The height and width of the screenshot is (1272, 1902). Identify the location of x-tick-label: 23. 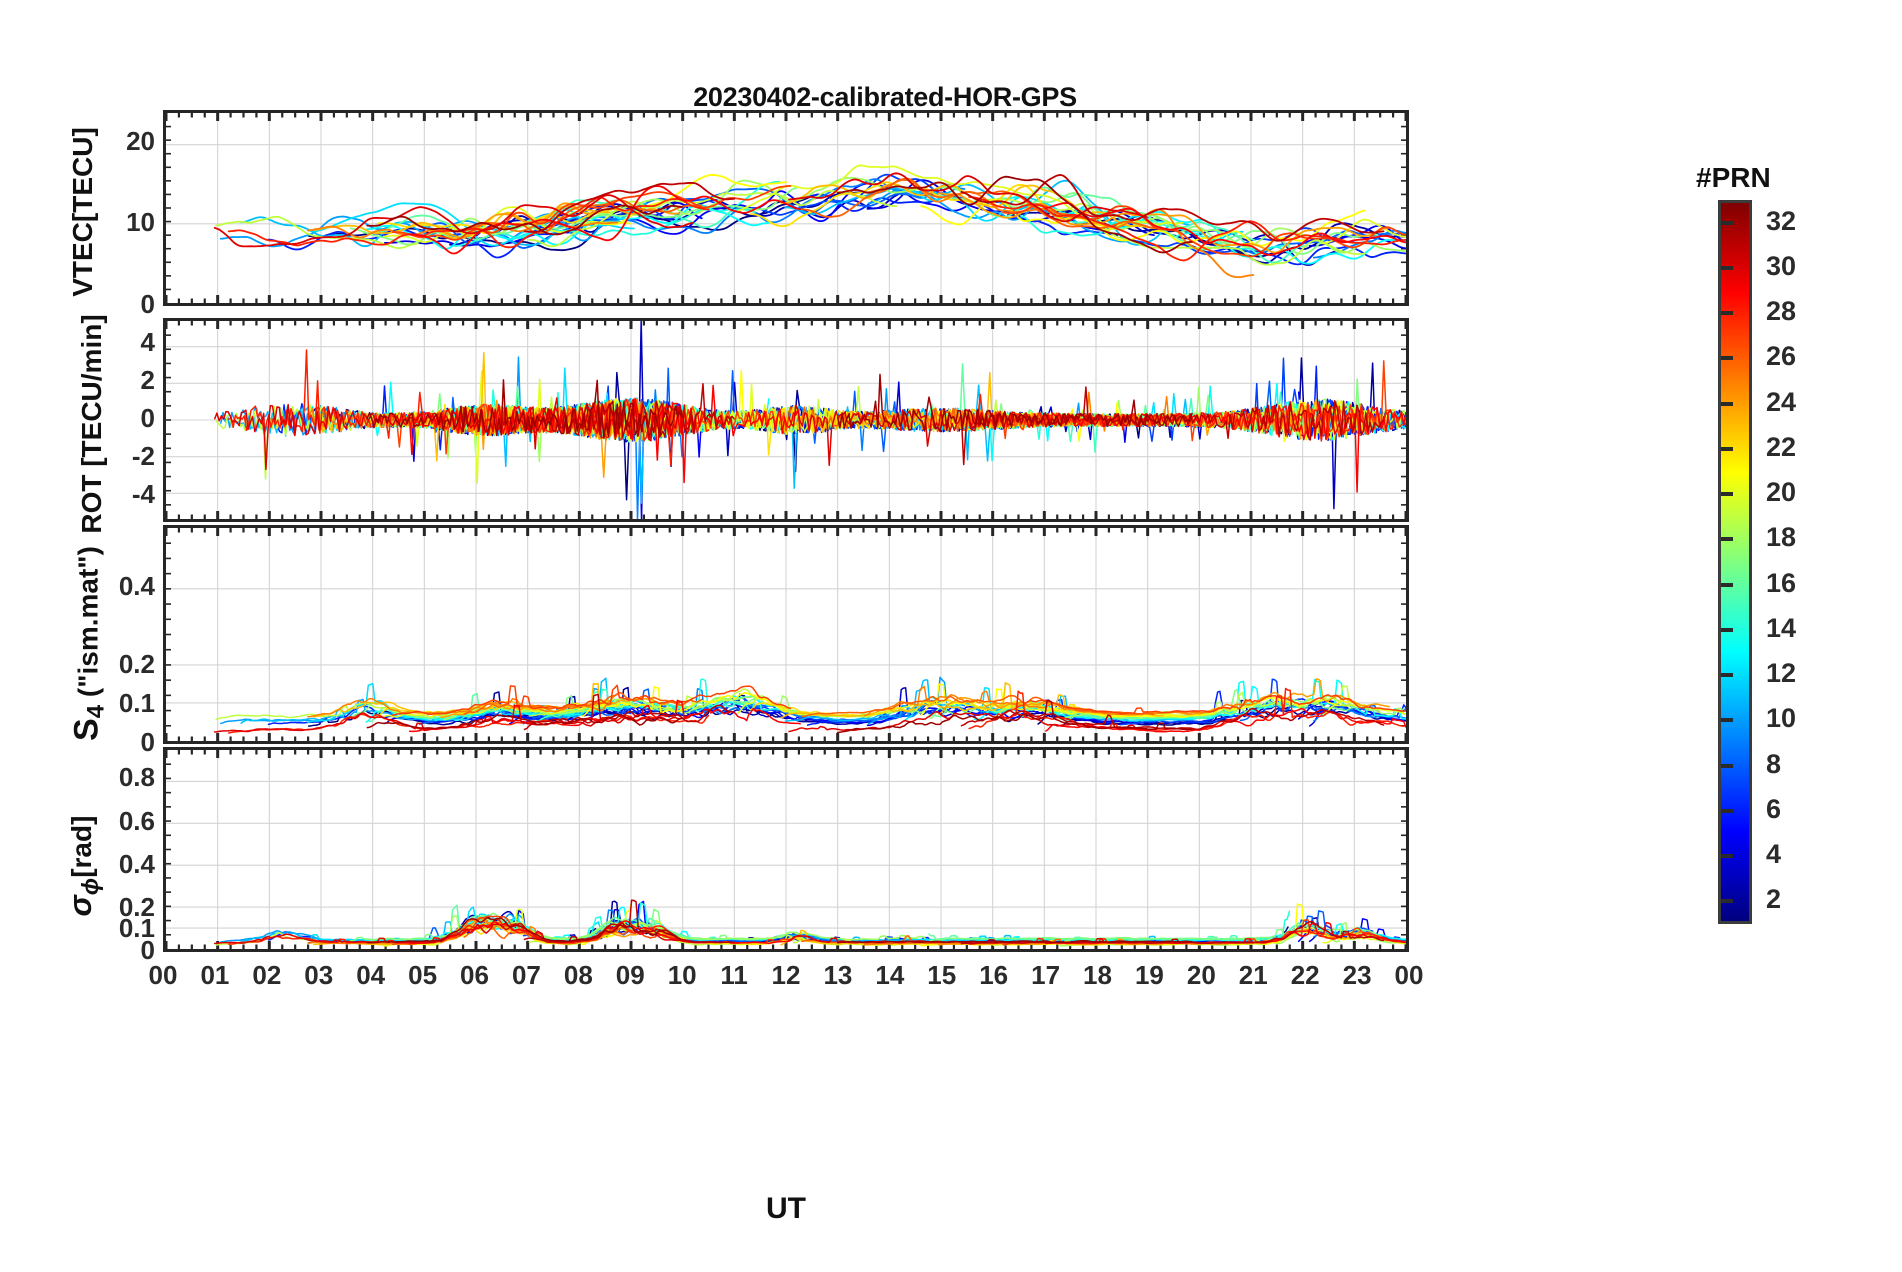
(1357, 975).